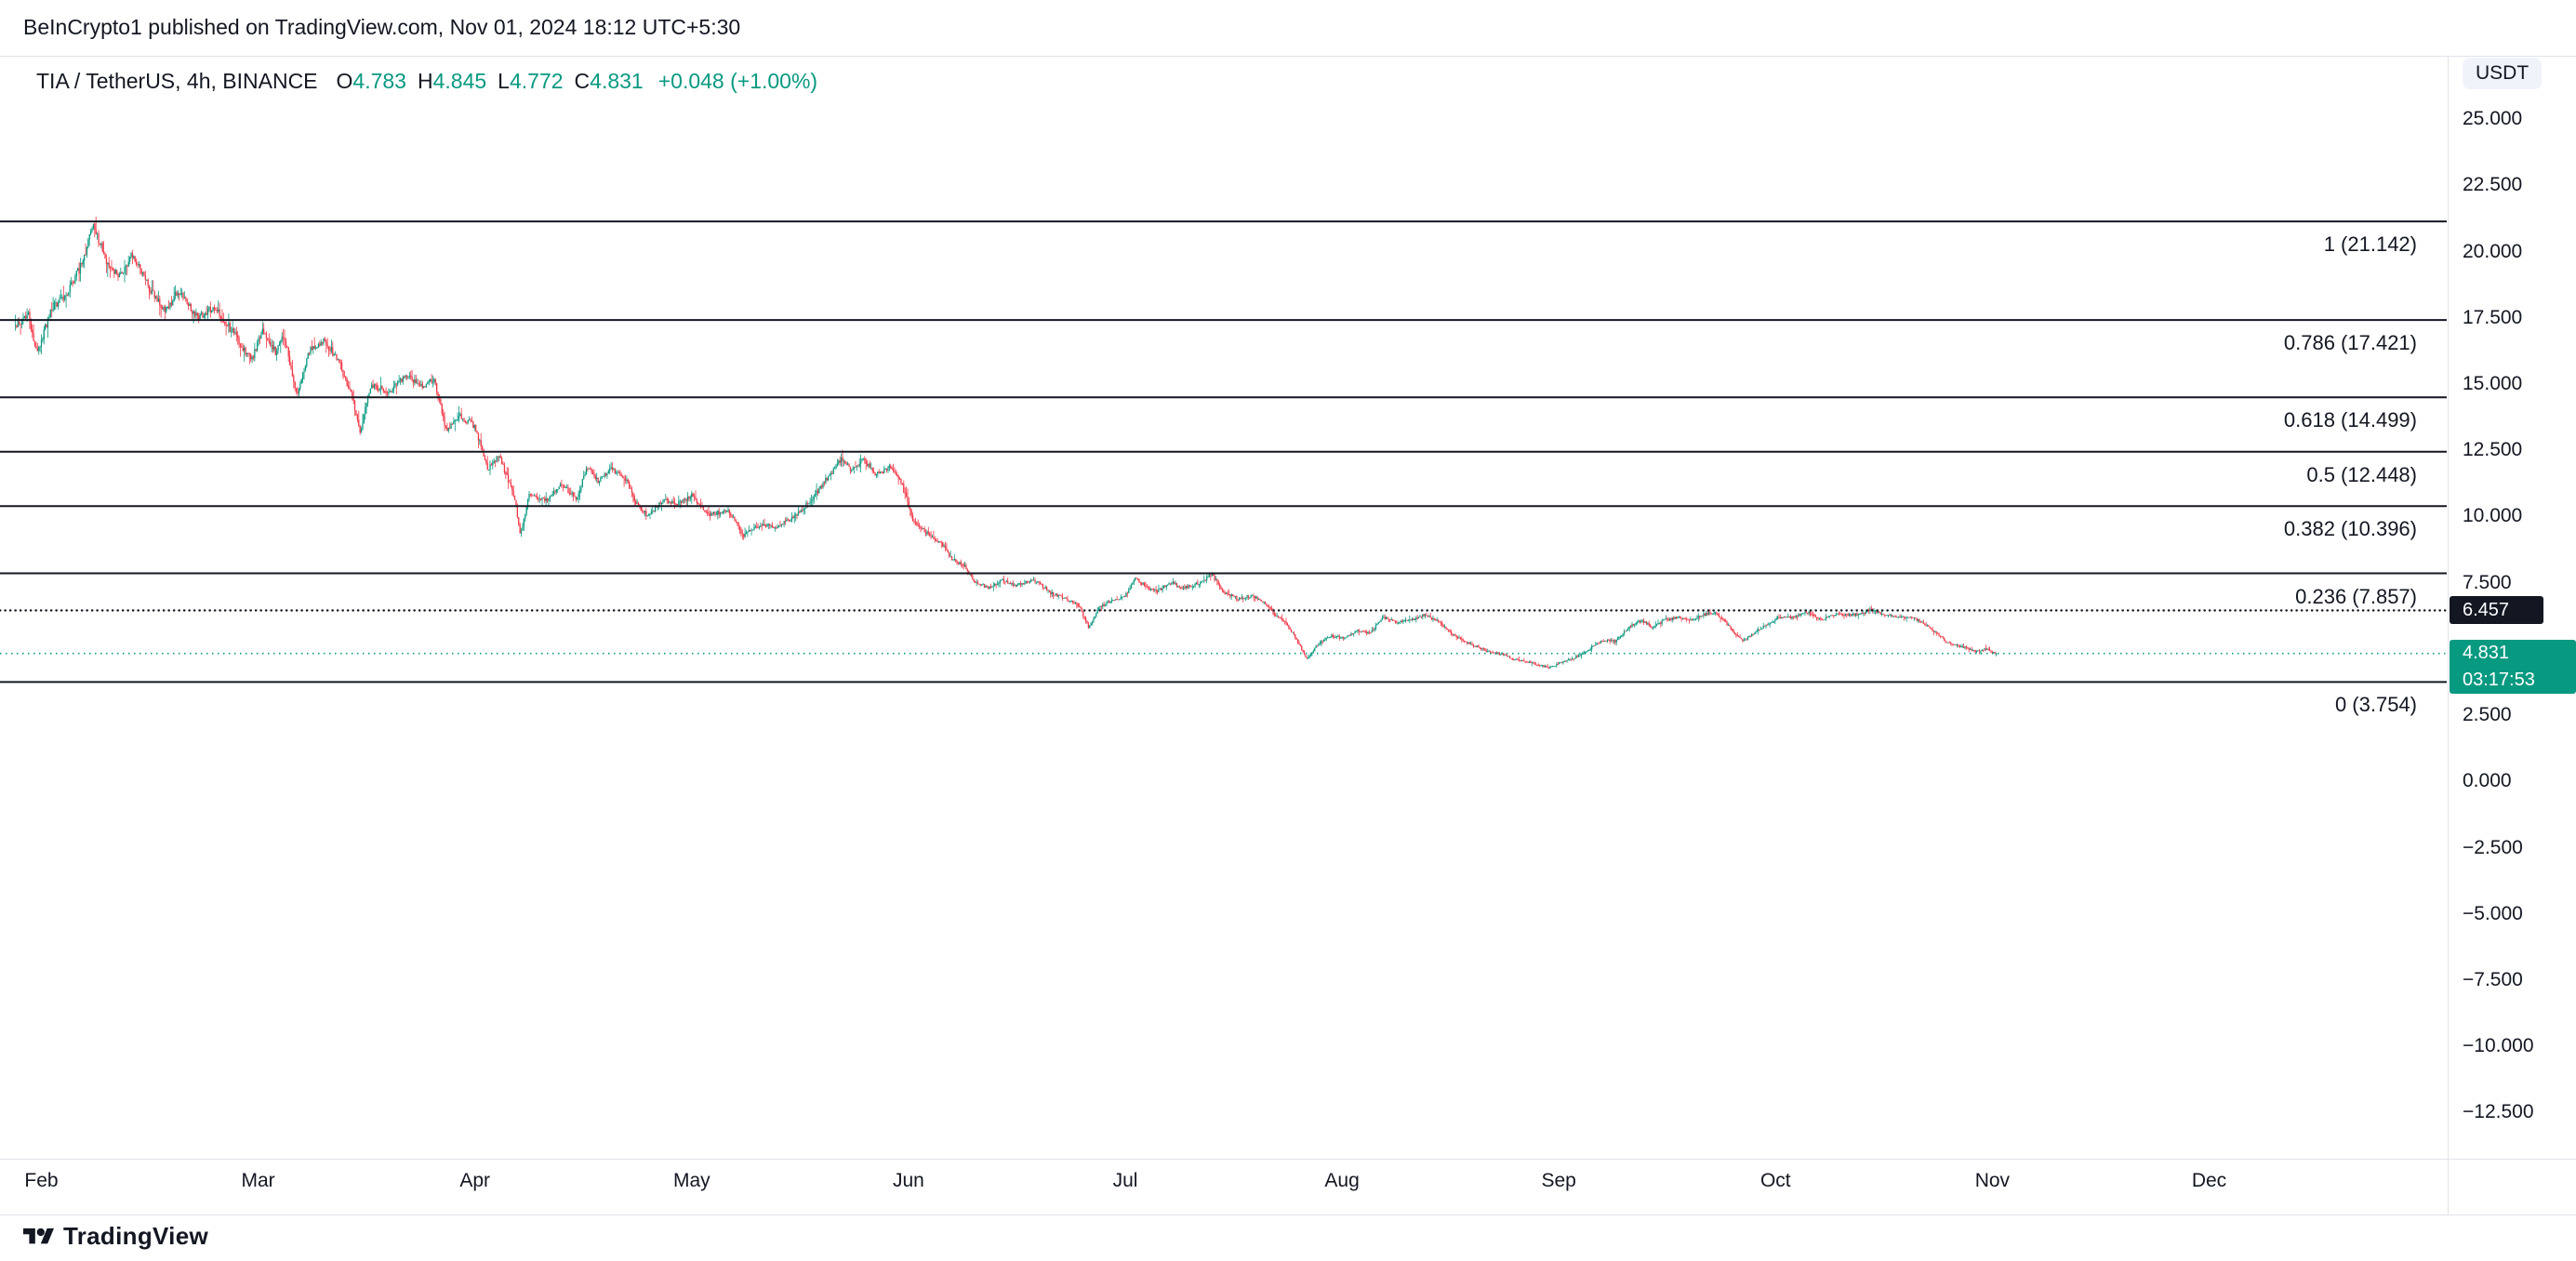 The width and height of the screenshot is (2576, 1261). What do you see at coordinates (2487, 781) in the screenshot?
I see `price-tick-label: 0.000` at bounding box center [2487, 781].